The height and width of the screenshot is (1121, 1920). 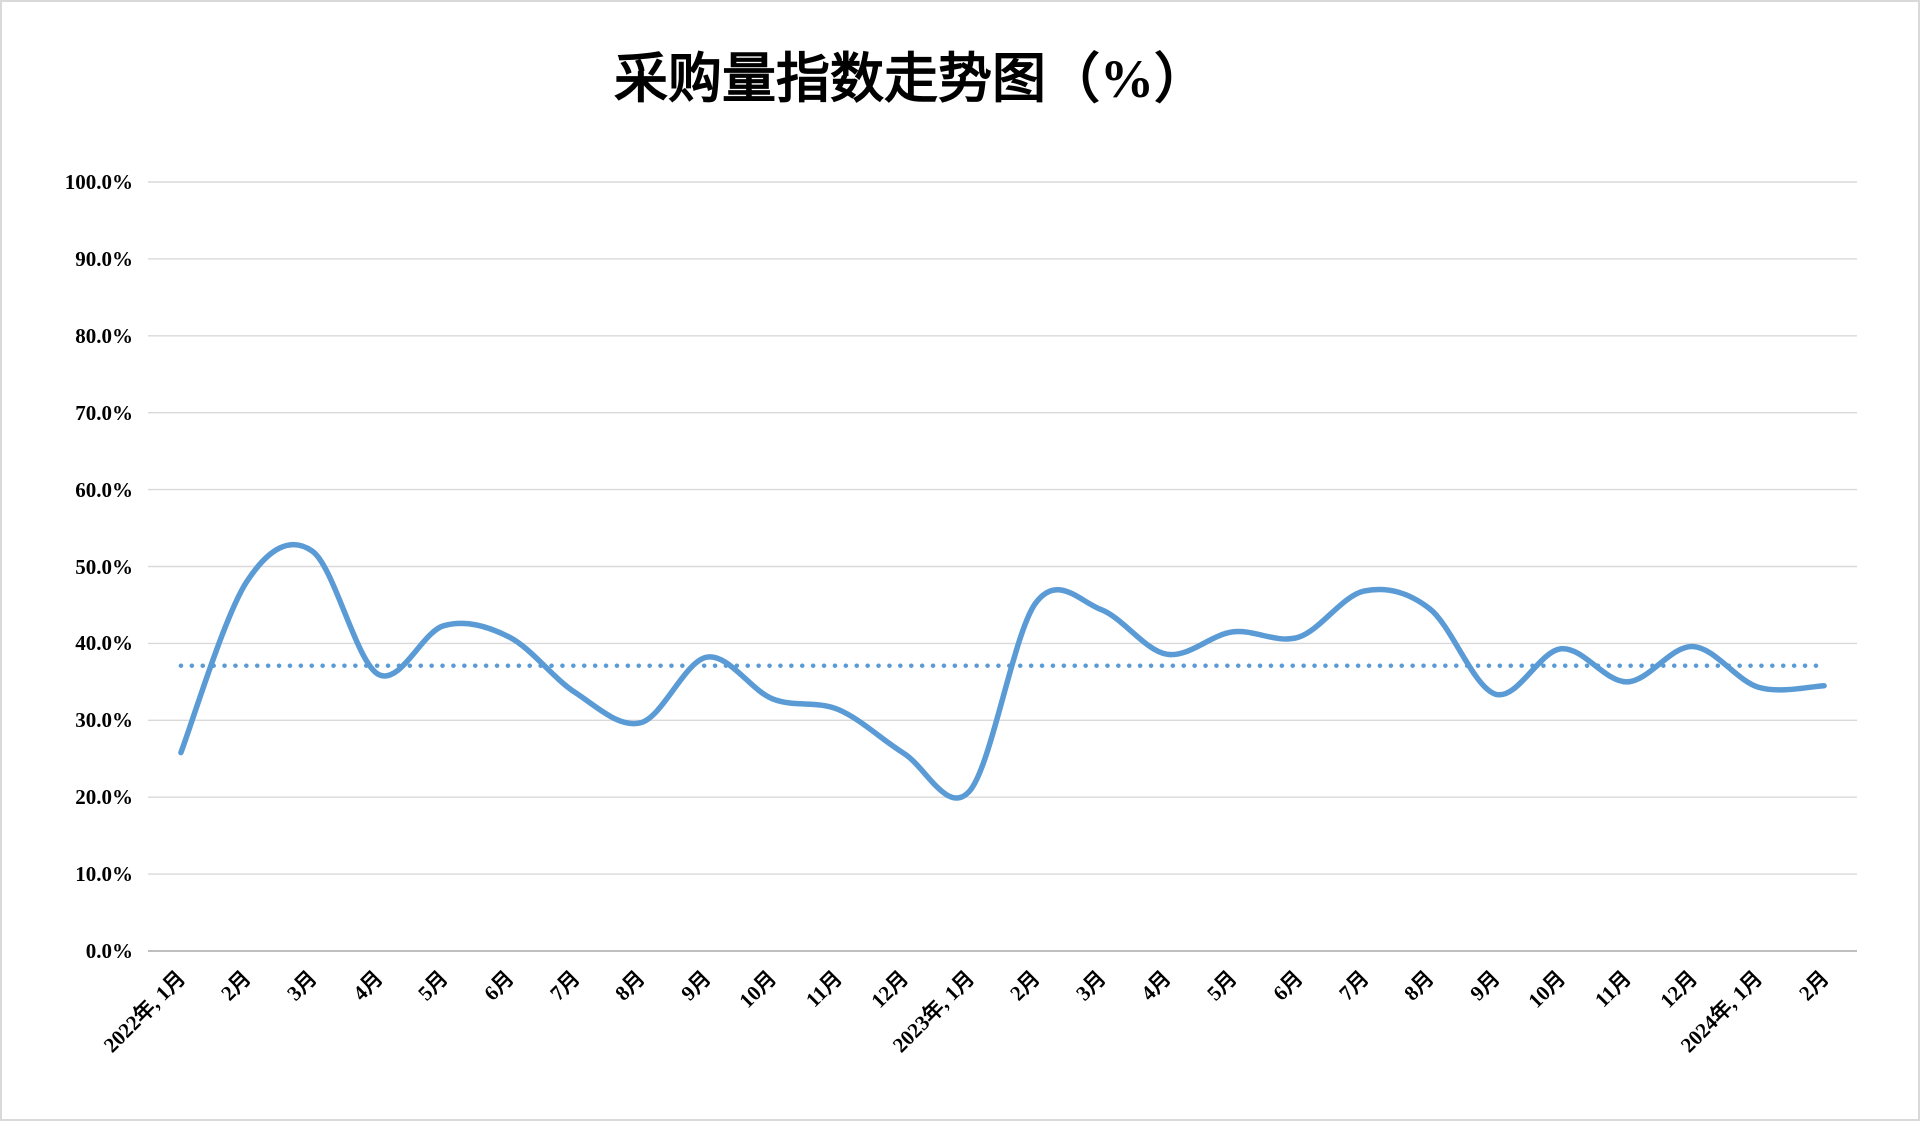 I want to click on y-axis-tick-label: 70.0%, so click(x=104, y=412).